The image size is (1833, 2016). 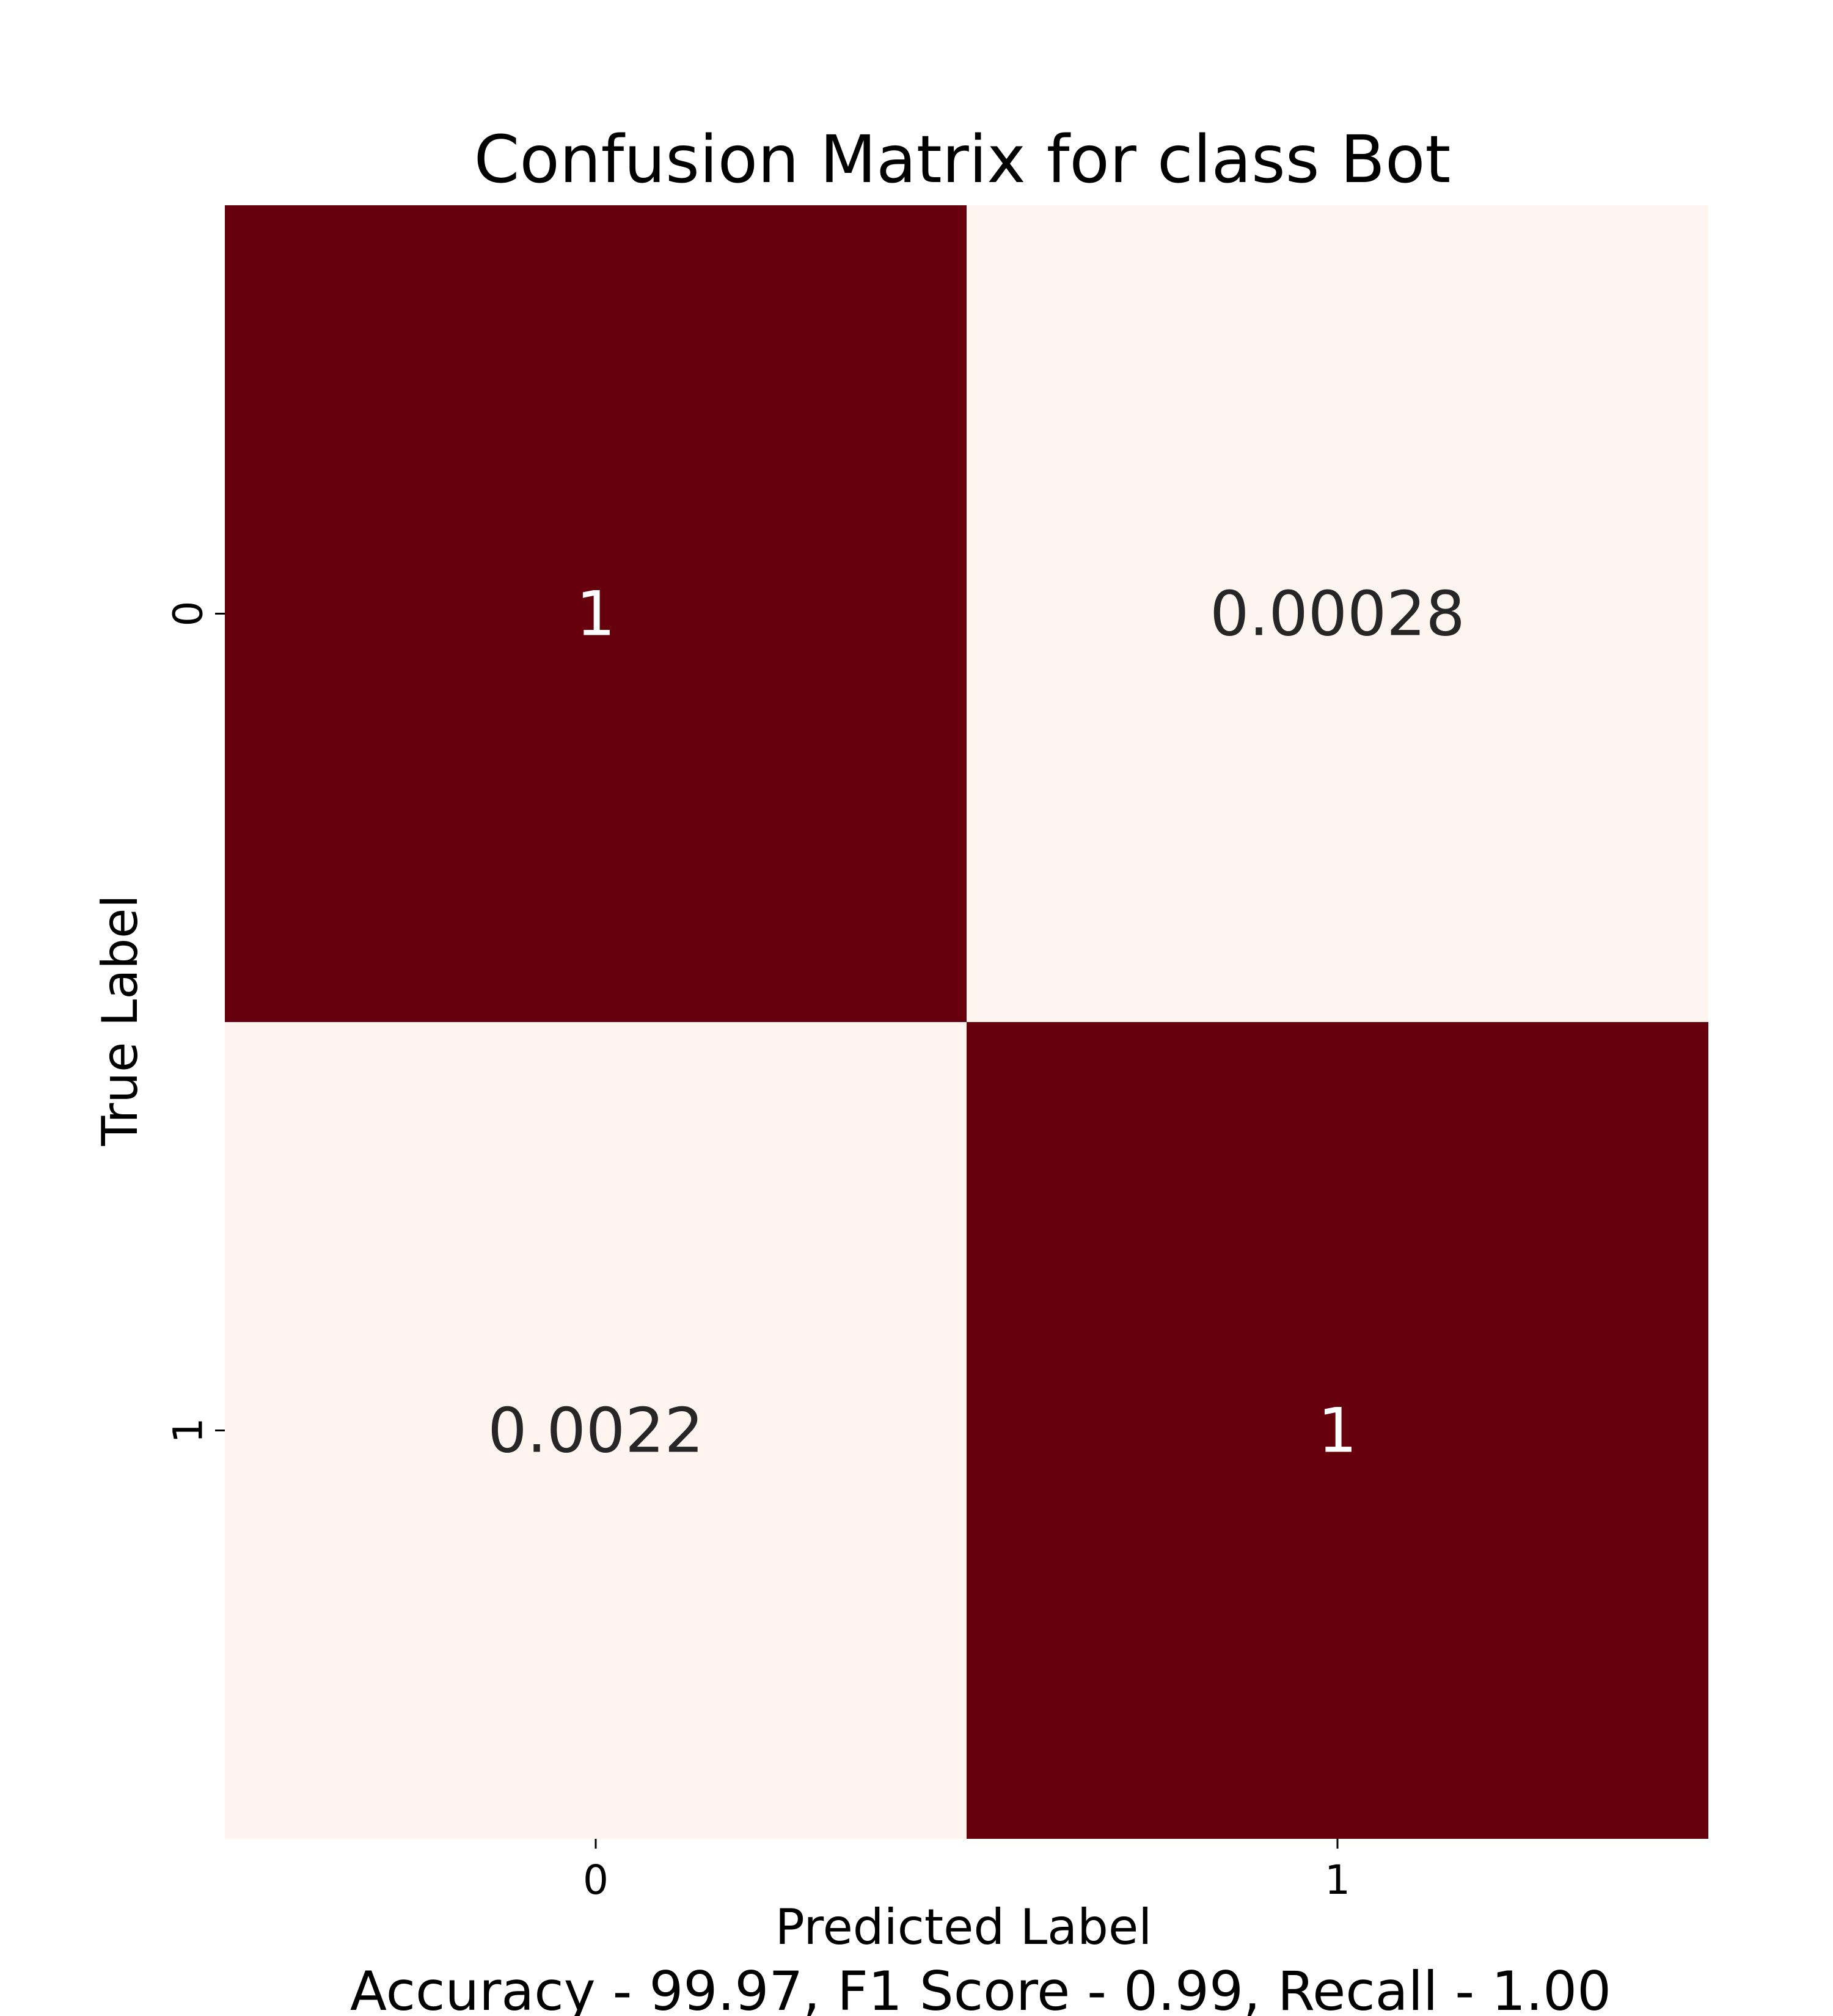 I want to click on x-tick-label-1: 1, so click(x=1337, y=1880).